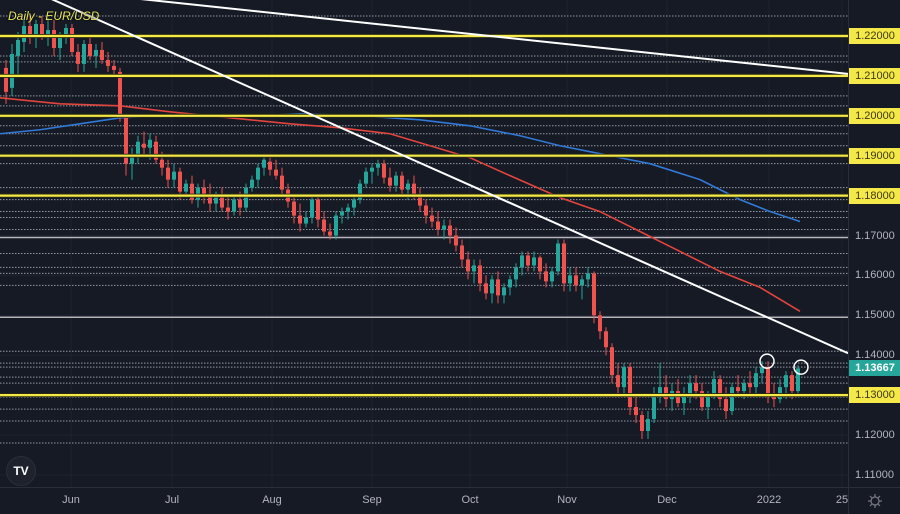 The width and height of the screenshot is (900, 514). What do you see at coordinates (424, 500) in the screenshot?
I see `time-axis: Jun Jul Aug Sep Oct Nov Dec 2022 25` at bounding box center [424, 500].